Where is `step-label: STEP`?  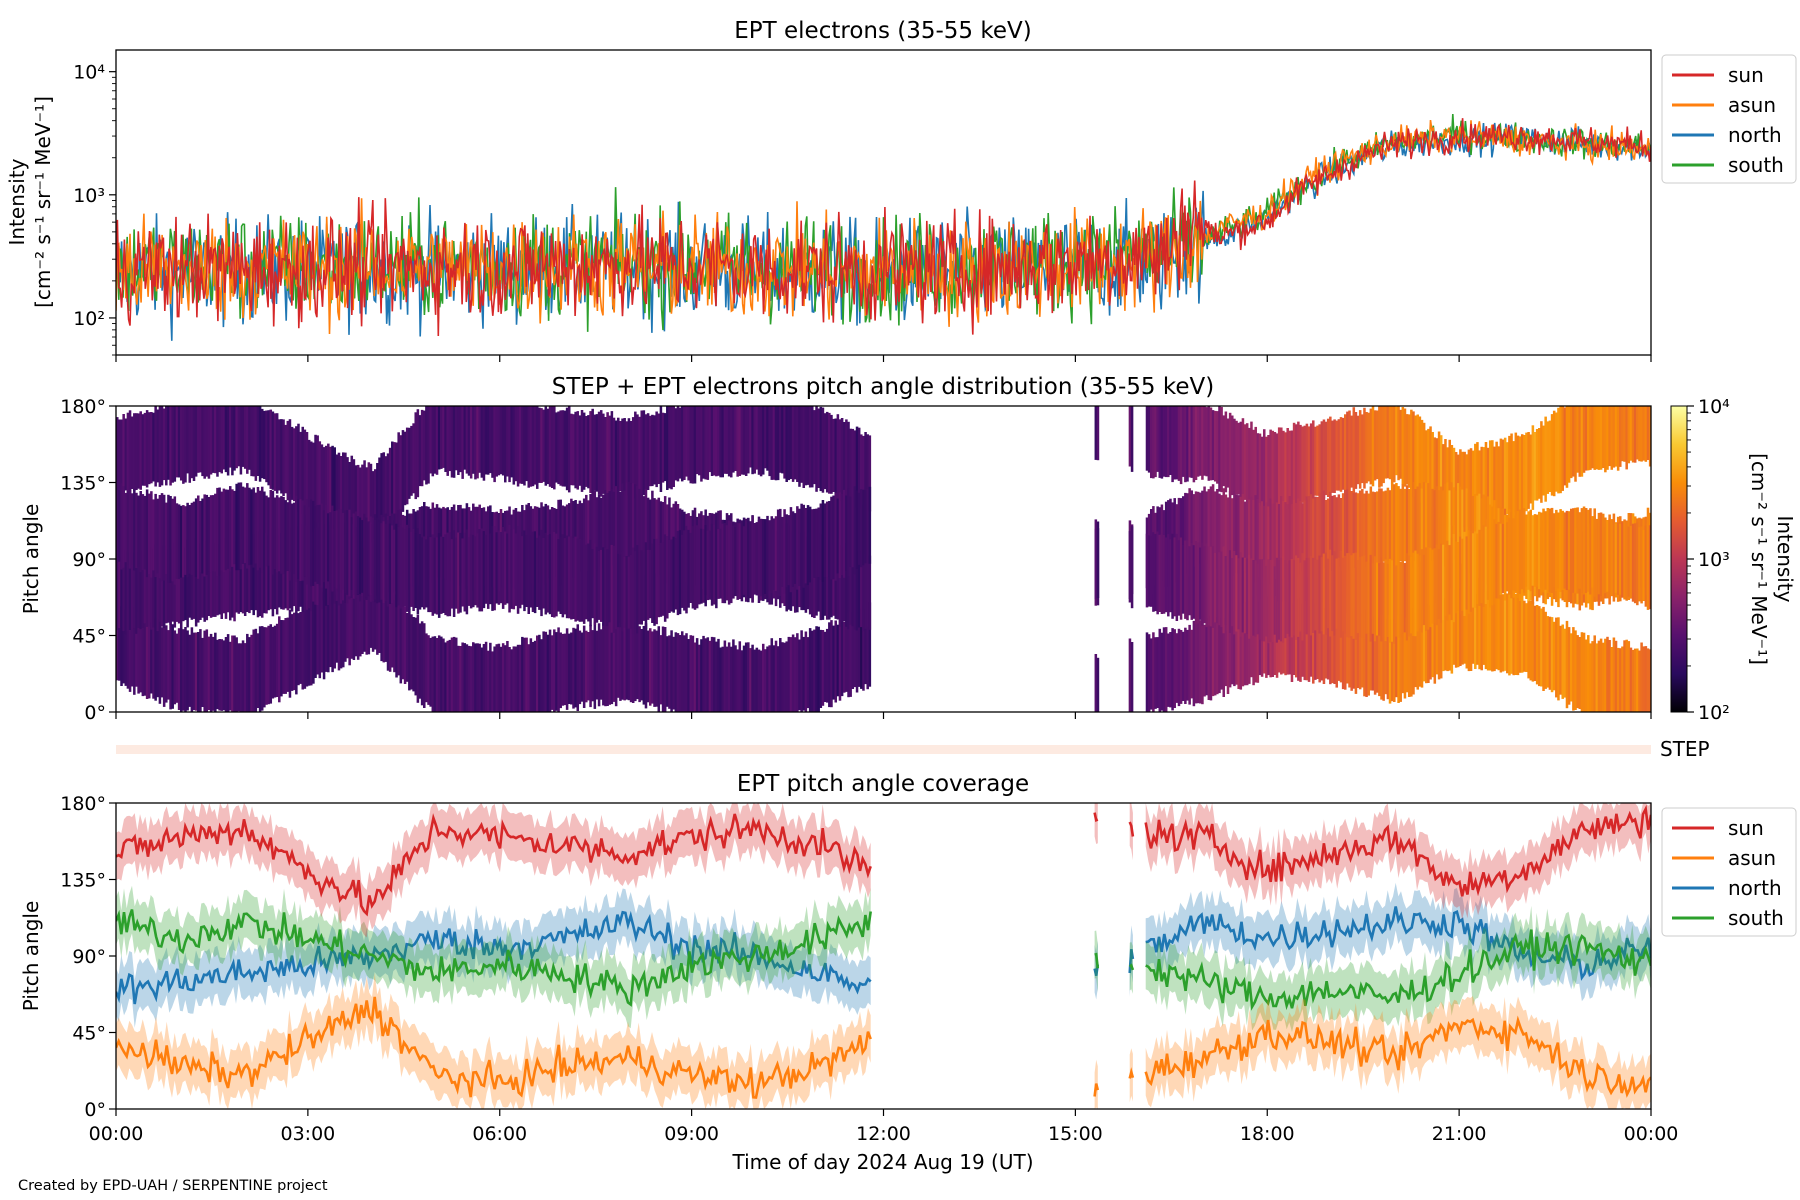
step-label: STEP is located at coordinates (1685, 749).